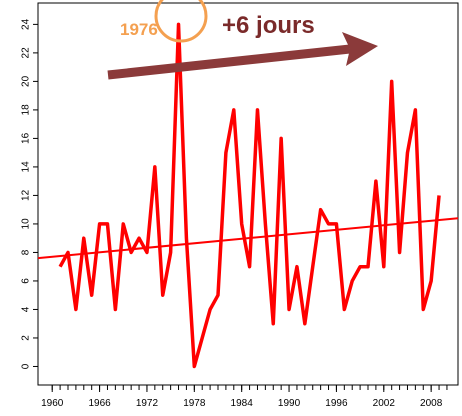 Image resolution: width=462 pixels, height=416 pixels. Describe the element at coordinates (336, 403) in the screenshot. I see `x-tick-label: 1996` at that location.